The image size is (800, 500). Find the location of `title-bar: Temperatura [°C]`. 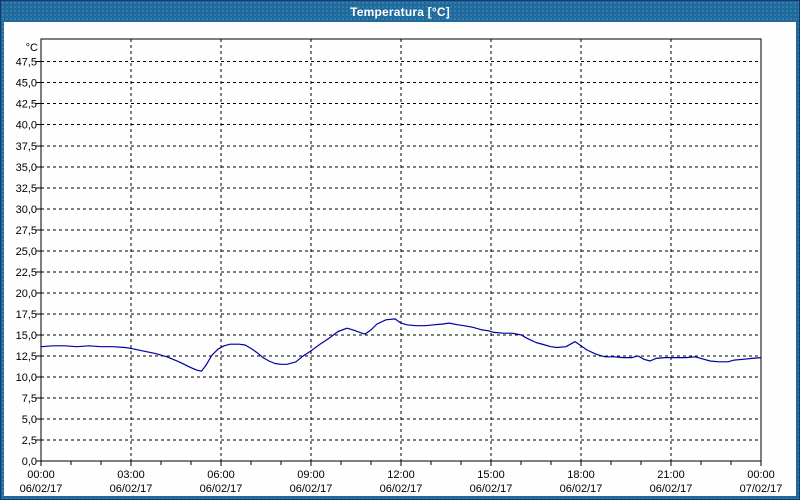

title-bar: Temperatura [°C] is located at coordinates (400, 11).